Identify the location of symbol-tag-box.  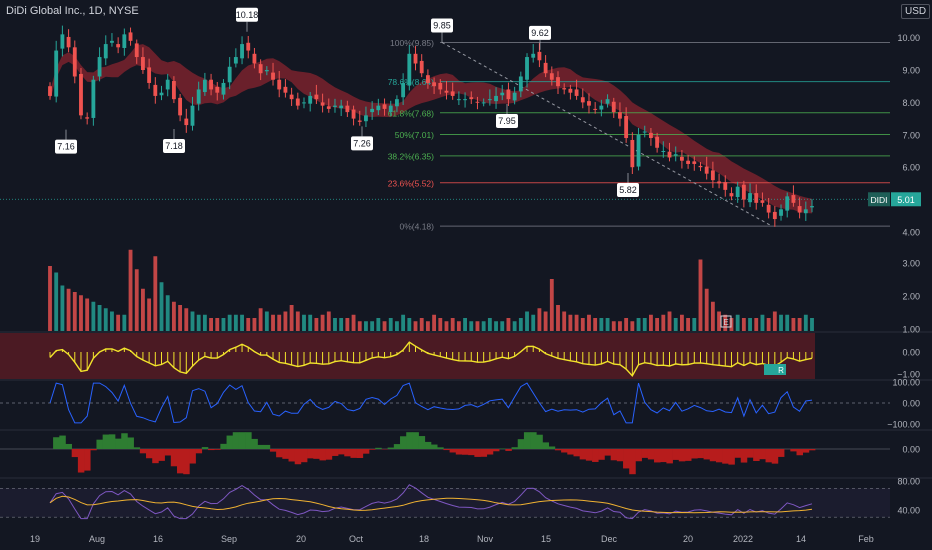
(879, 199).